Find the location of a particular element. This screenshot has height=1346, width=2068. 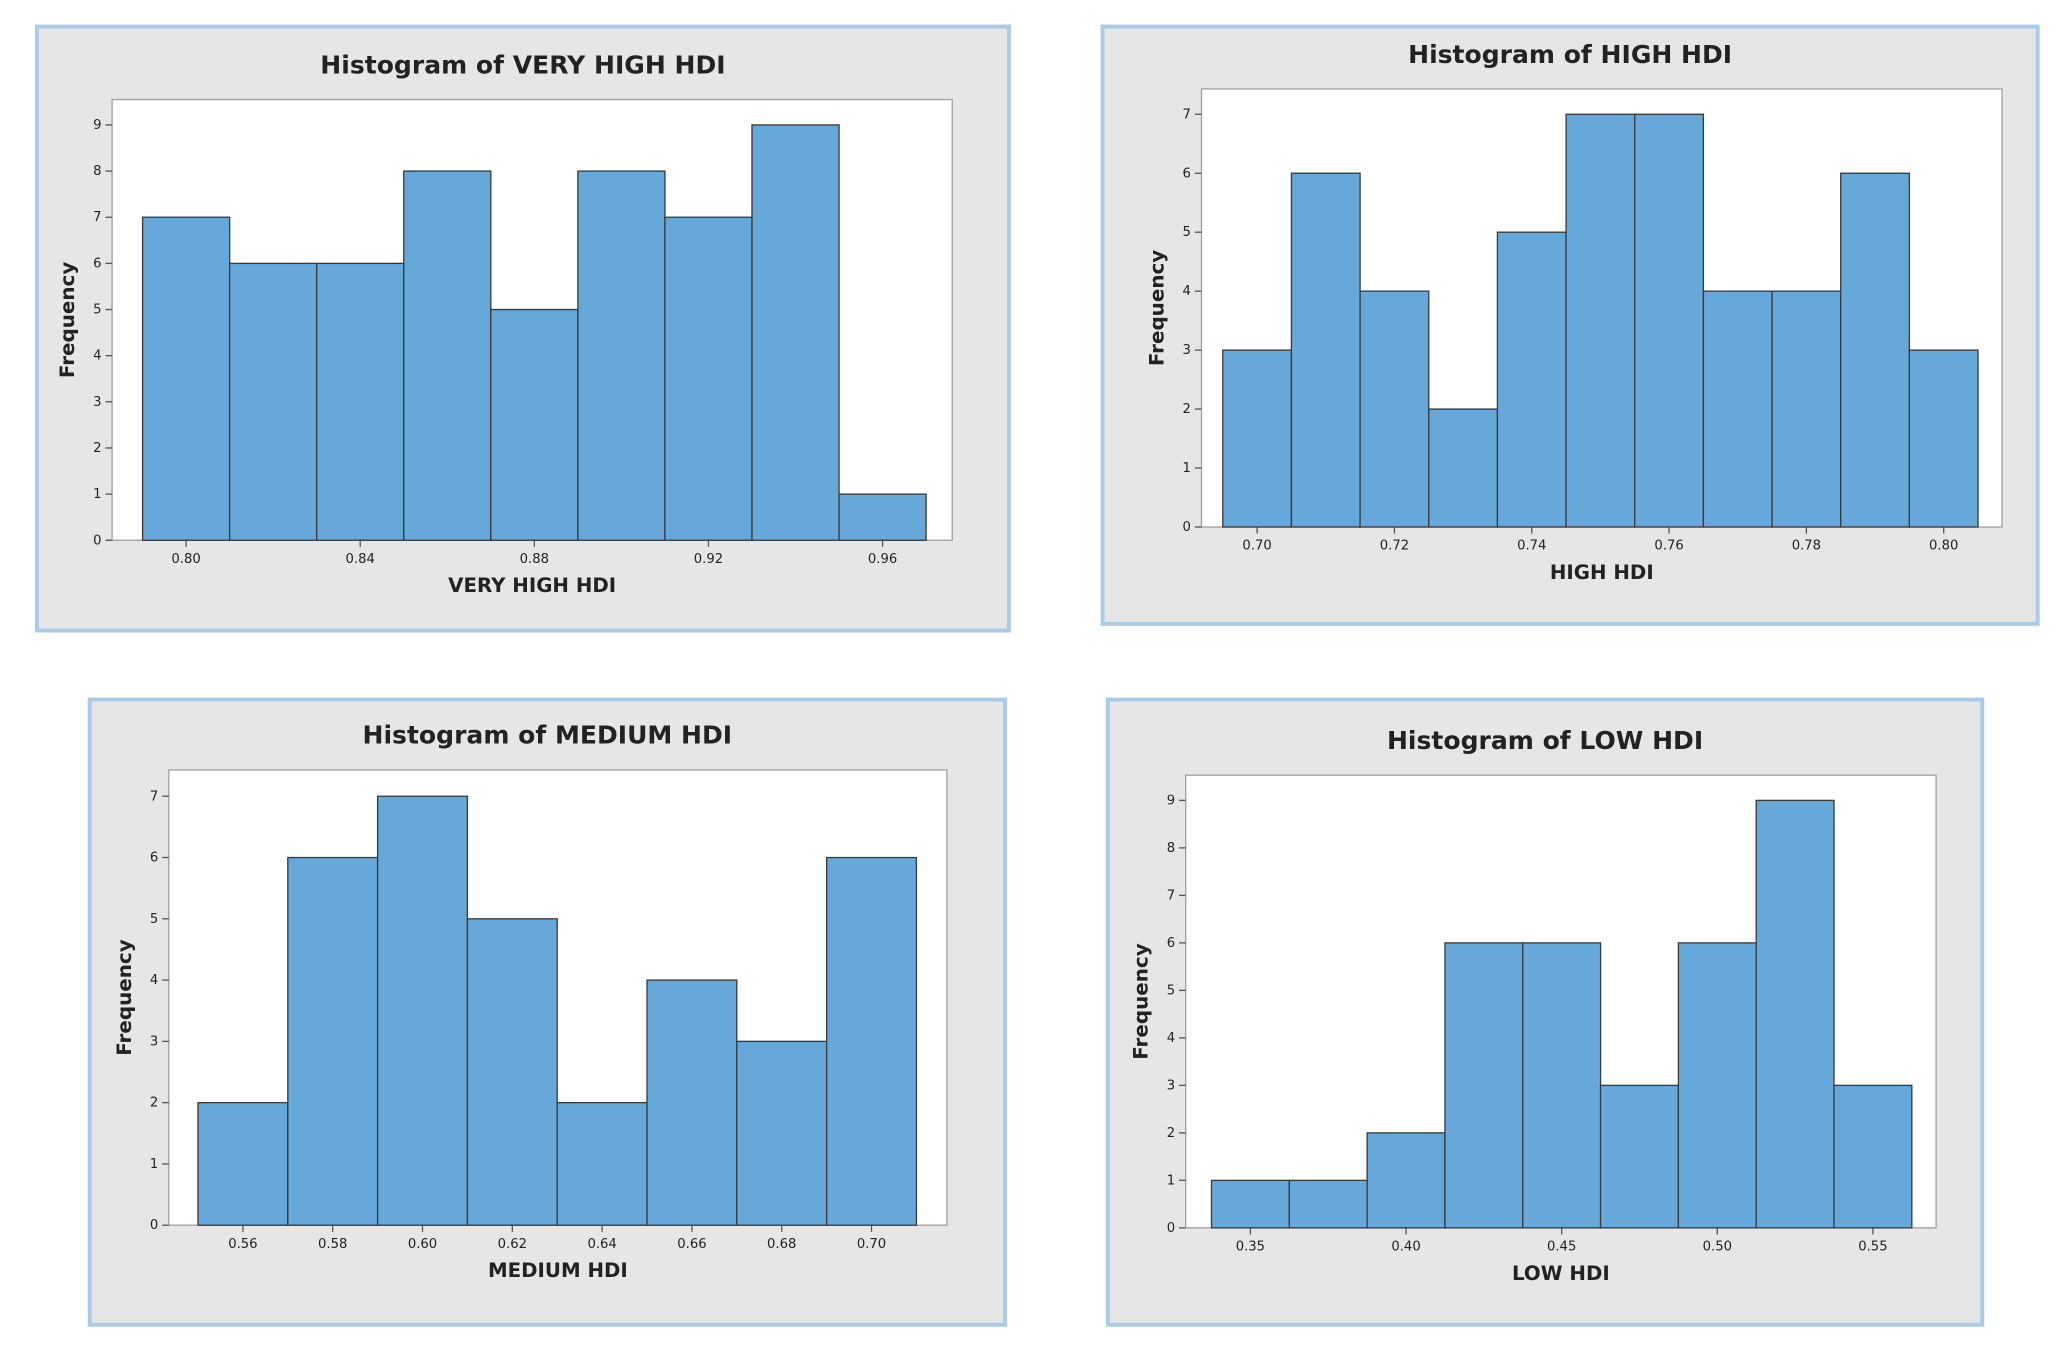

chart-title: Histogram of HIGH HDI is located at coordinates (1570, 54).